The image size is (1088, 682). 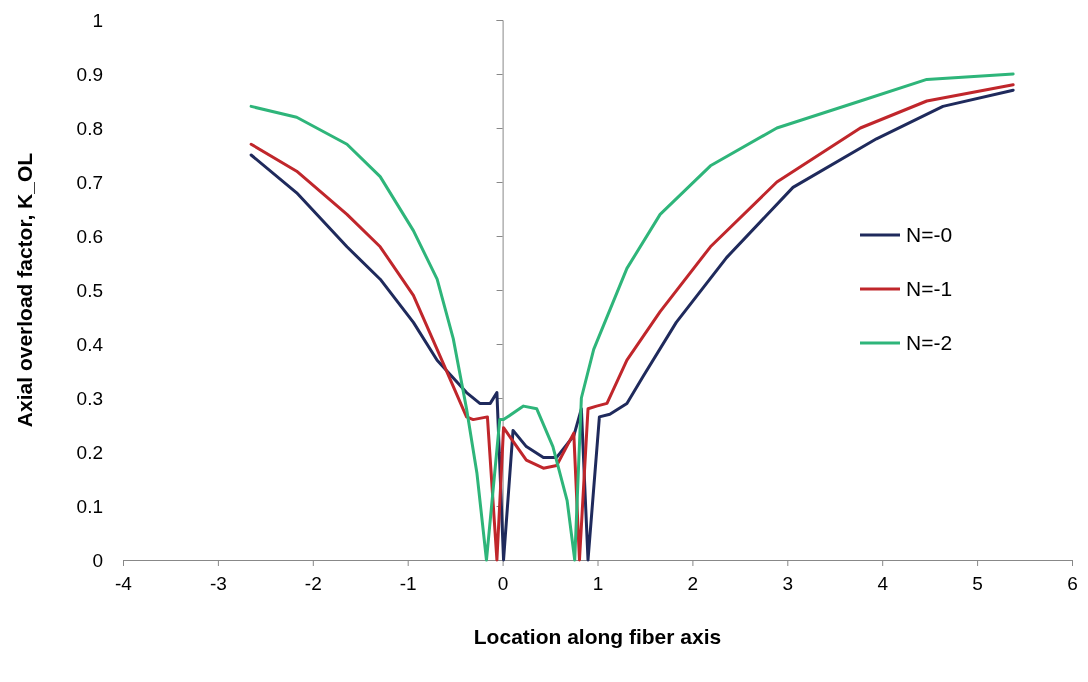 What do you see at coordinates (90, 344) in the screenshot?
I see `y-tick-label: 0.4` at bounding box center [90, 344].